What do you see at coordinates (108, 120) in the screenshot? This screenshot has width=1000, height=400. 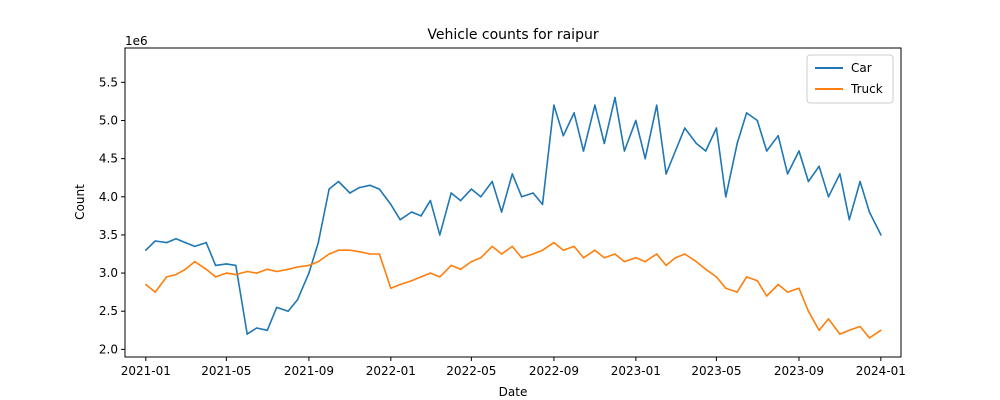 I see `y-tick-label: 5.0` at bounding box center [108, 120].